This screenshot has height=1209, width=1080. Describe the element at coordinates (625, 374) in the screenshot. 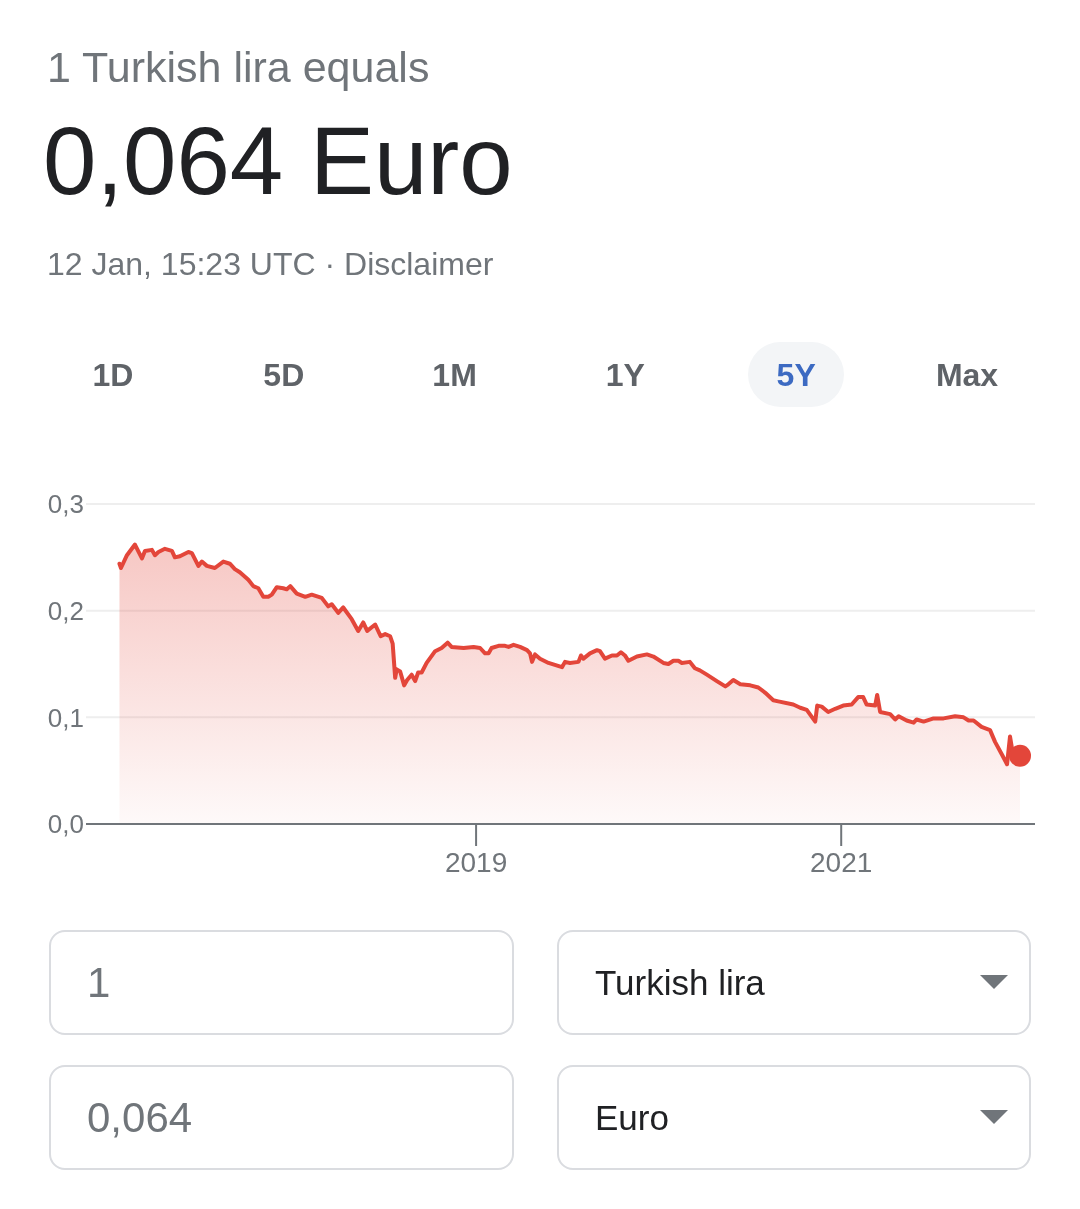

I see `text: 1Y` at that location.